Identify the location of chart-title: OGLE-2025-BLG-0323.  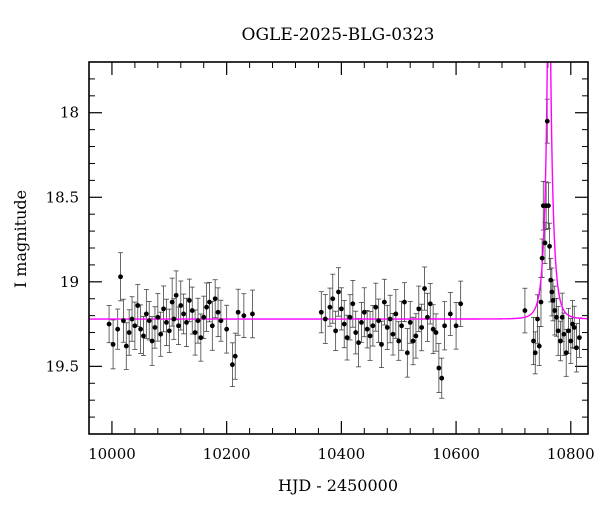
(338, 35).